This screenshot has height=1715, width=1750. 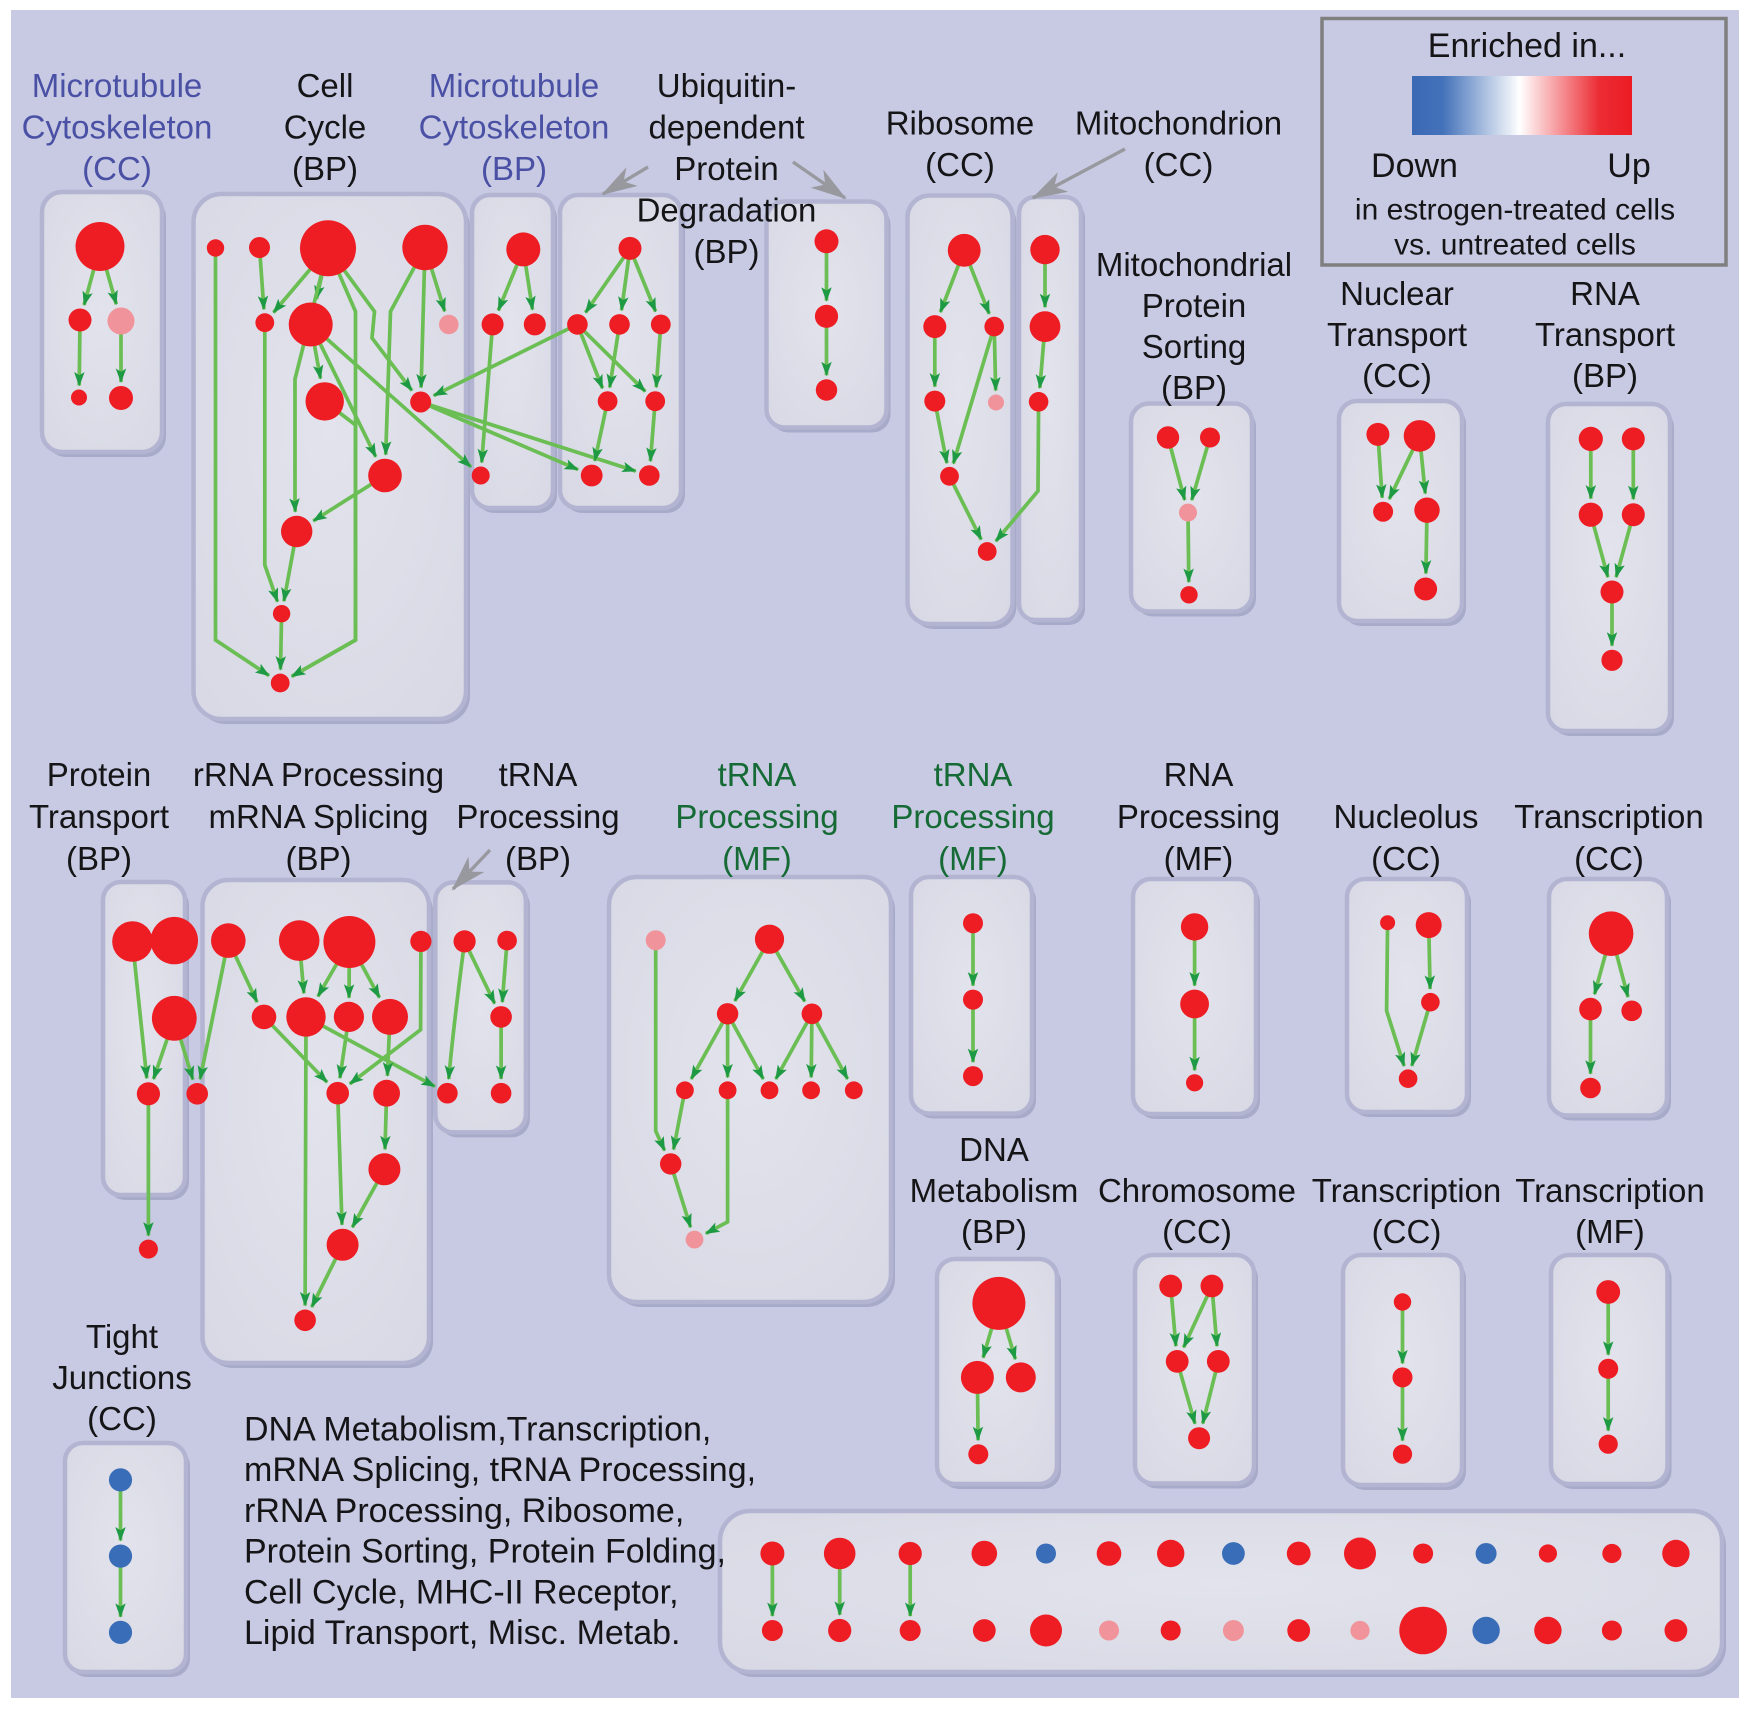 I want to click on svg-text: Cycle, so click(x=325, y=127).